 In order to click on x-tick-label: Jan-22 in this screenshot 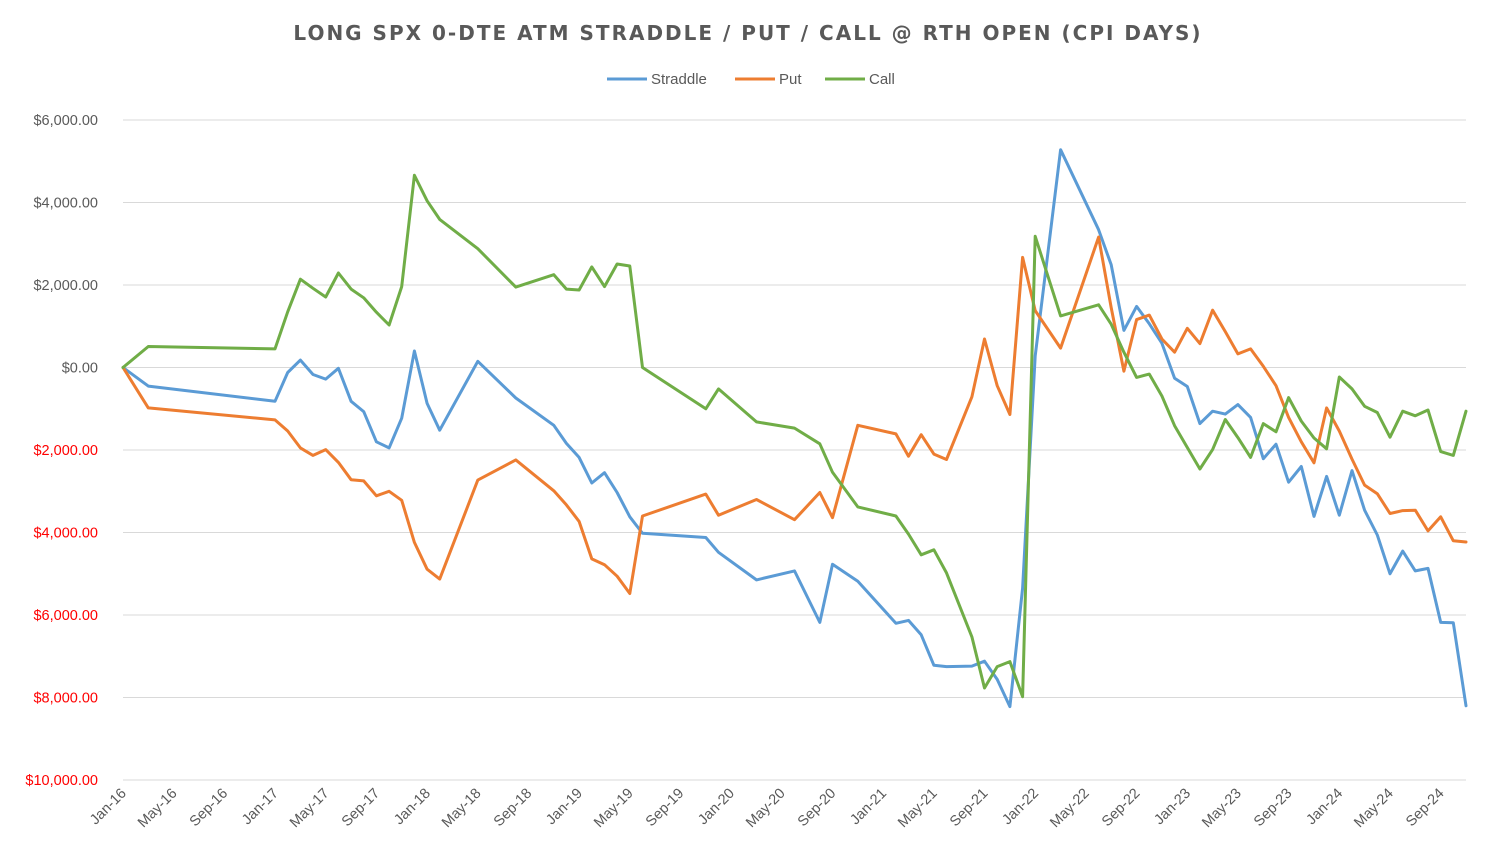, I will do `click(1020, 807)`.